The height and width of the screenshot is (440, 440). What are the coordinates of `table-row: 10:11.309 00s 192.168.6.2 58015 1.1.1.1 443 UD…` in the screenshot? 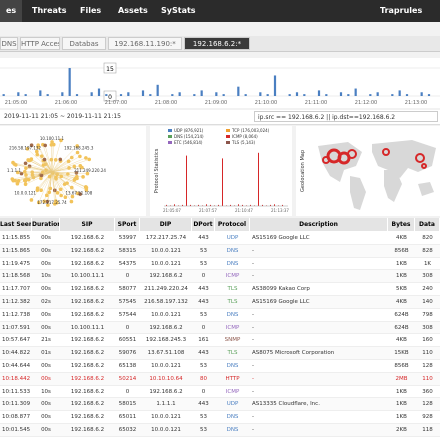 It's located at (220, 405).